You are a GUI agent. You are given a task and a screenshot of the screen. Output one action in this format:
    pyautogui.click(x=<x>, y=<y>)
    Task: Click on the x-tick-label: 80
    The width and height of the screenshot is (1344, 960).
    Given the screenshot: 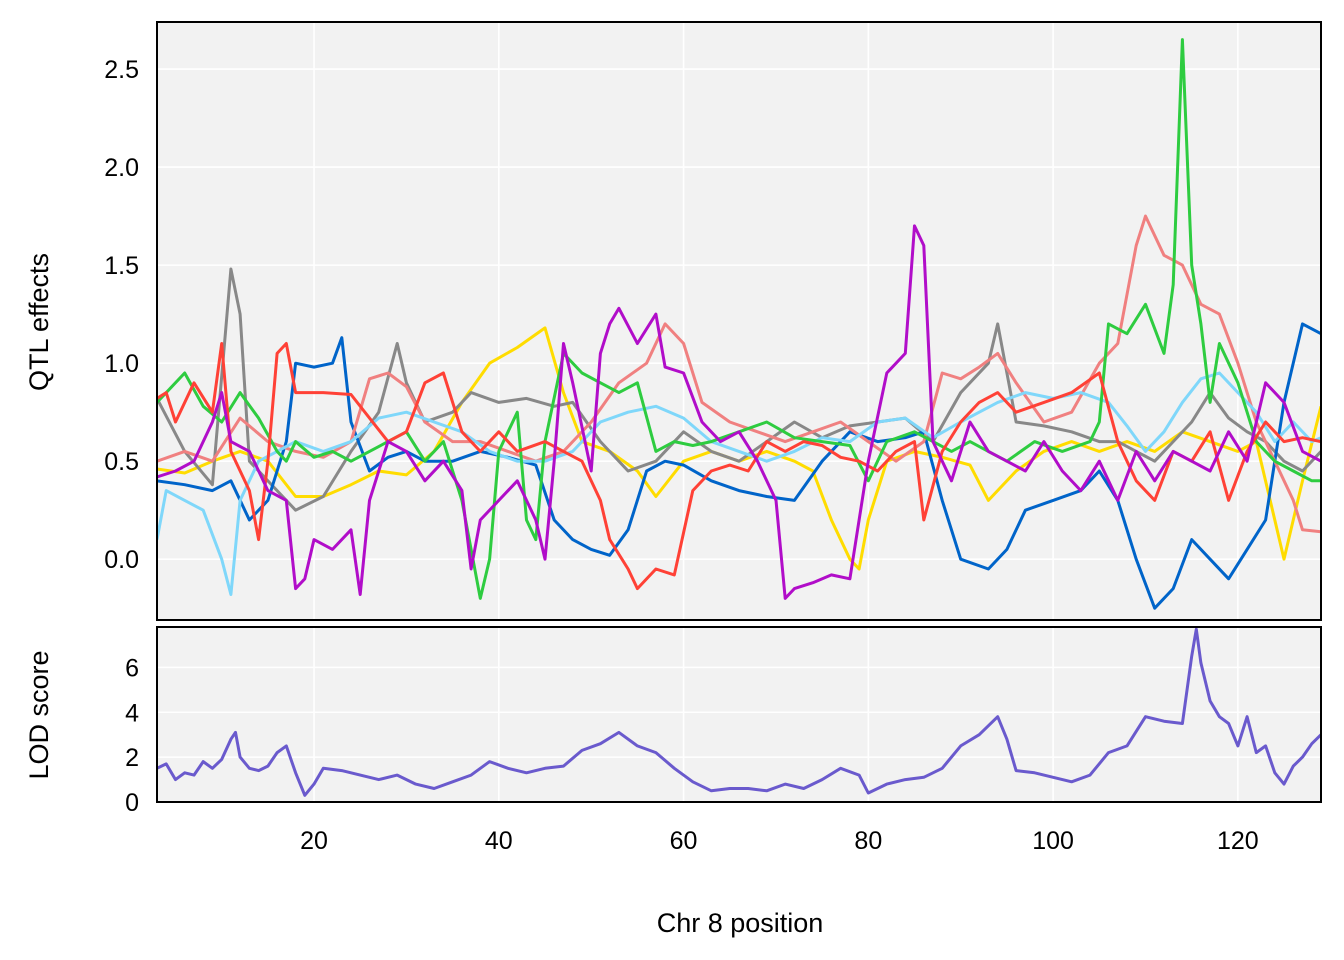 What is the action you would take?
    pyautogui.click(x=868, y=841)
    